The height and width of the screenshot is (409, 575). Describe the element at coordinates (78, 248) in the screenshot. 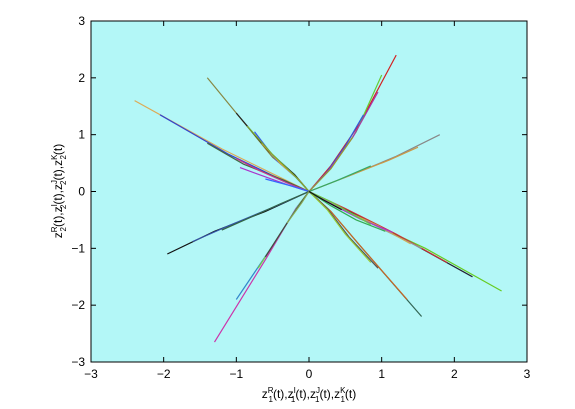

I see `y-tick-label-3: −1` at that location.